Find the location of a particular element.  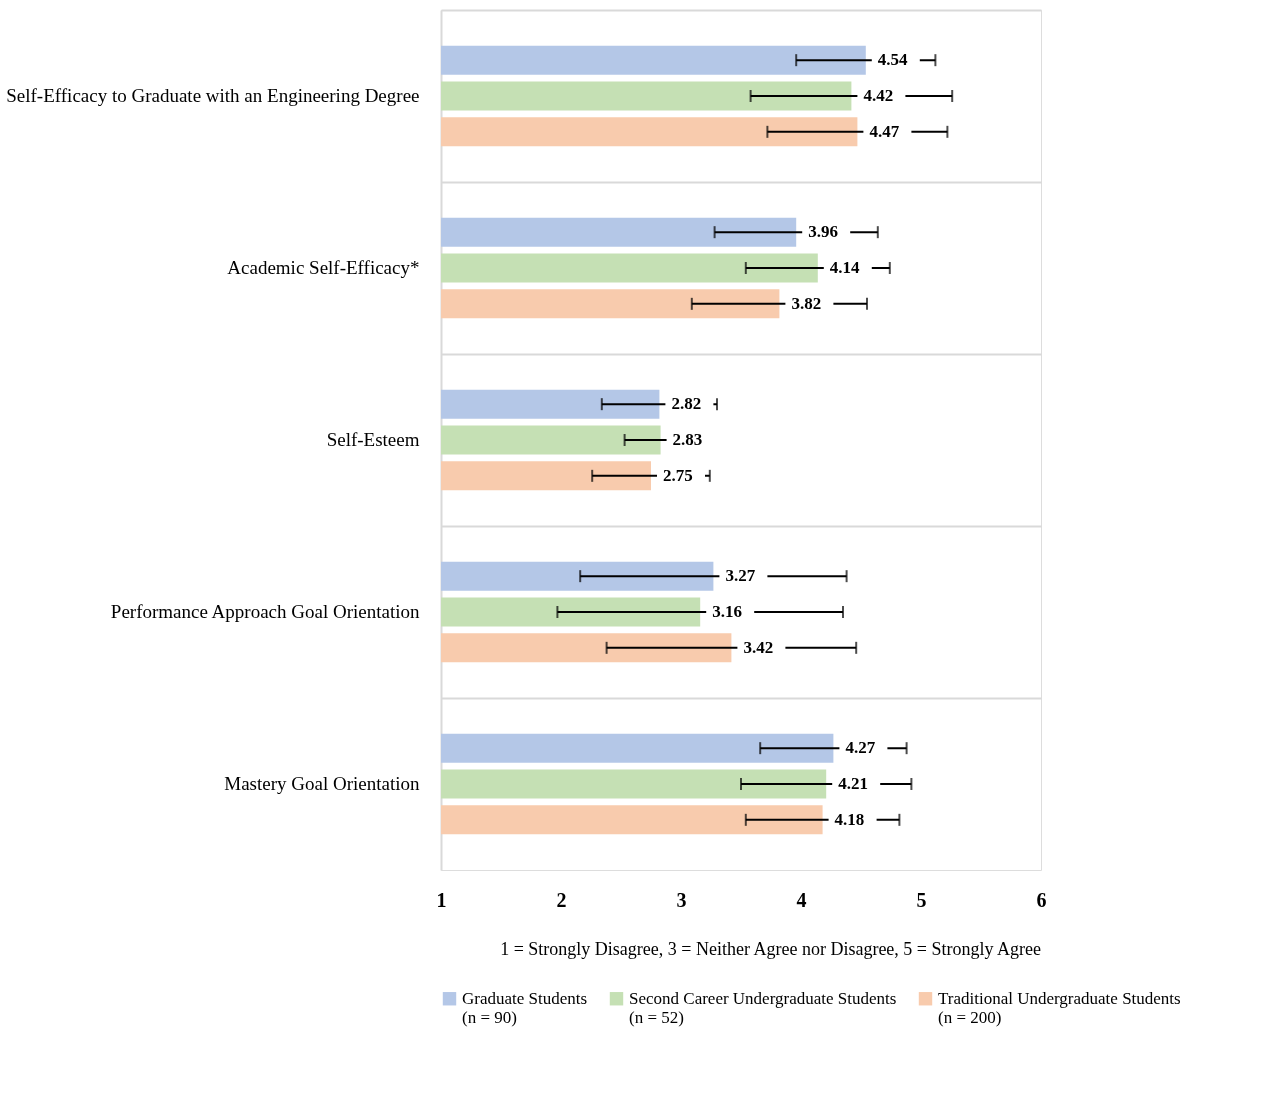

x-tick-label: 1 is located at coordinates (441, 899).